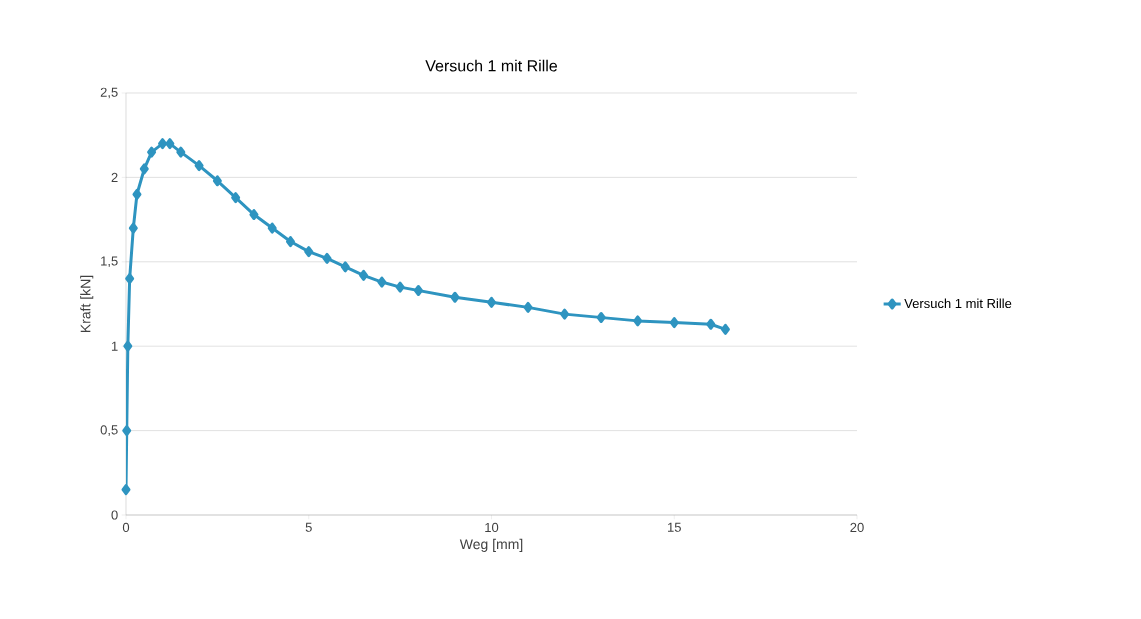 This screenshot has width=1141, height=619. Describe the element at coordinates (87, 304) in the screenshot. I see `y-axis-title: Kraft [kN]` at that location.